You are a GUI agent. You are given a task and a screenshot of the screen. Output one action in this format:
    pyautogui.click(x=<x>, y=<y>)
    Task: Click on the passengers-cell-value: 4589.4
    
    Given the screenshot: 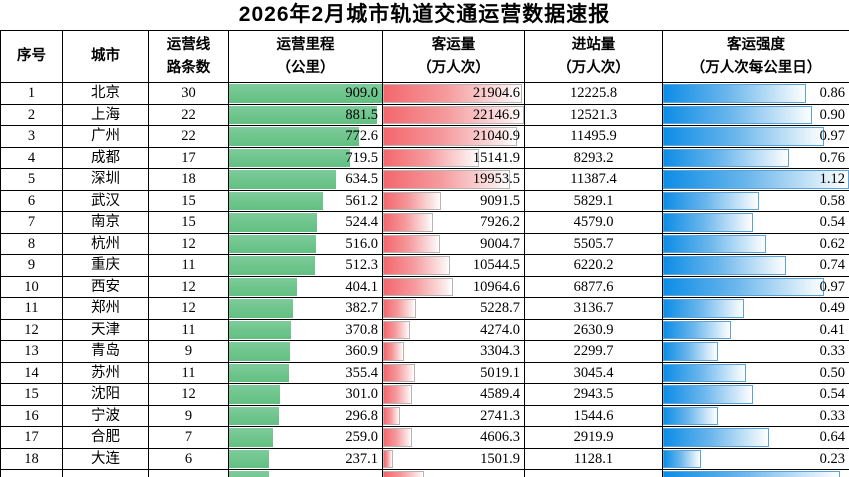 What is the action you would take?
    pyautogui.click(x=500, y=394)
    